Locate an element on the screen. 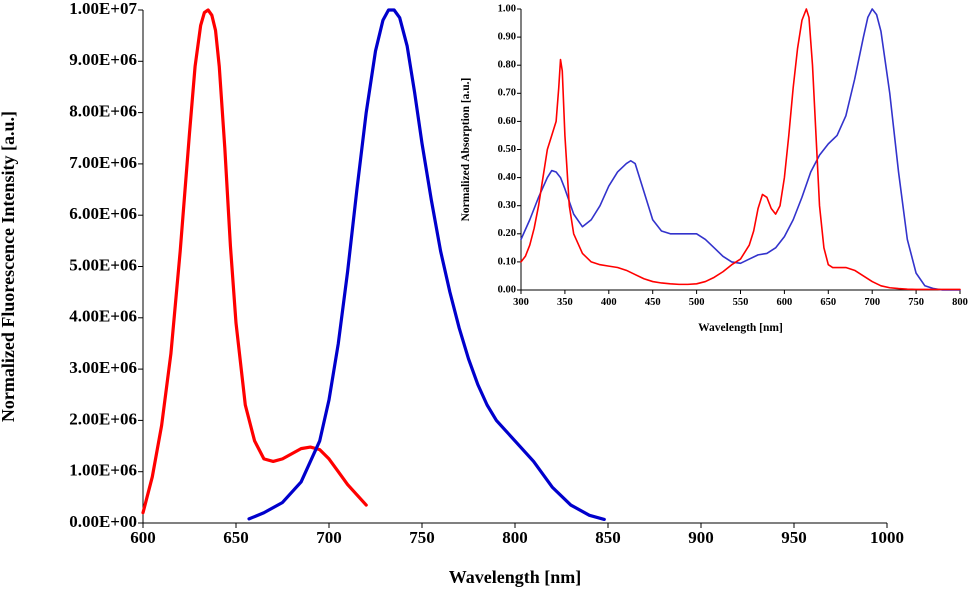 The width and height of the screenshot is (975, 594). main-x-tick-label: 650 is located at coordinates (236, 537).